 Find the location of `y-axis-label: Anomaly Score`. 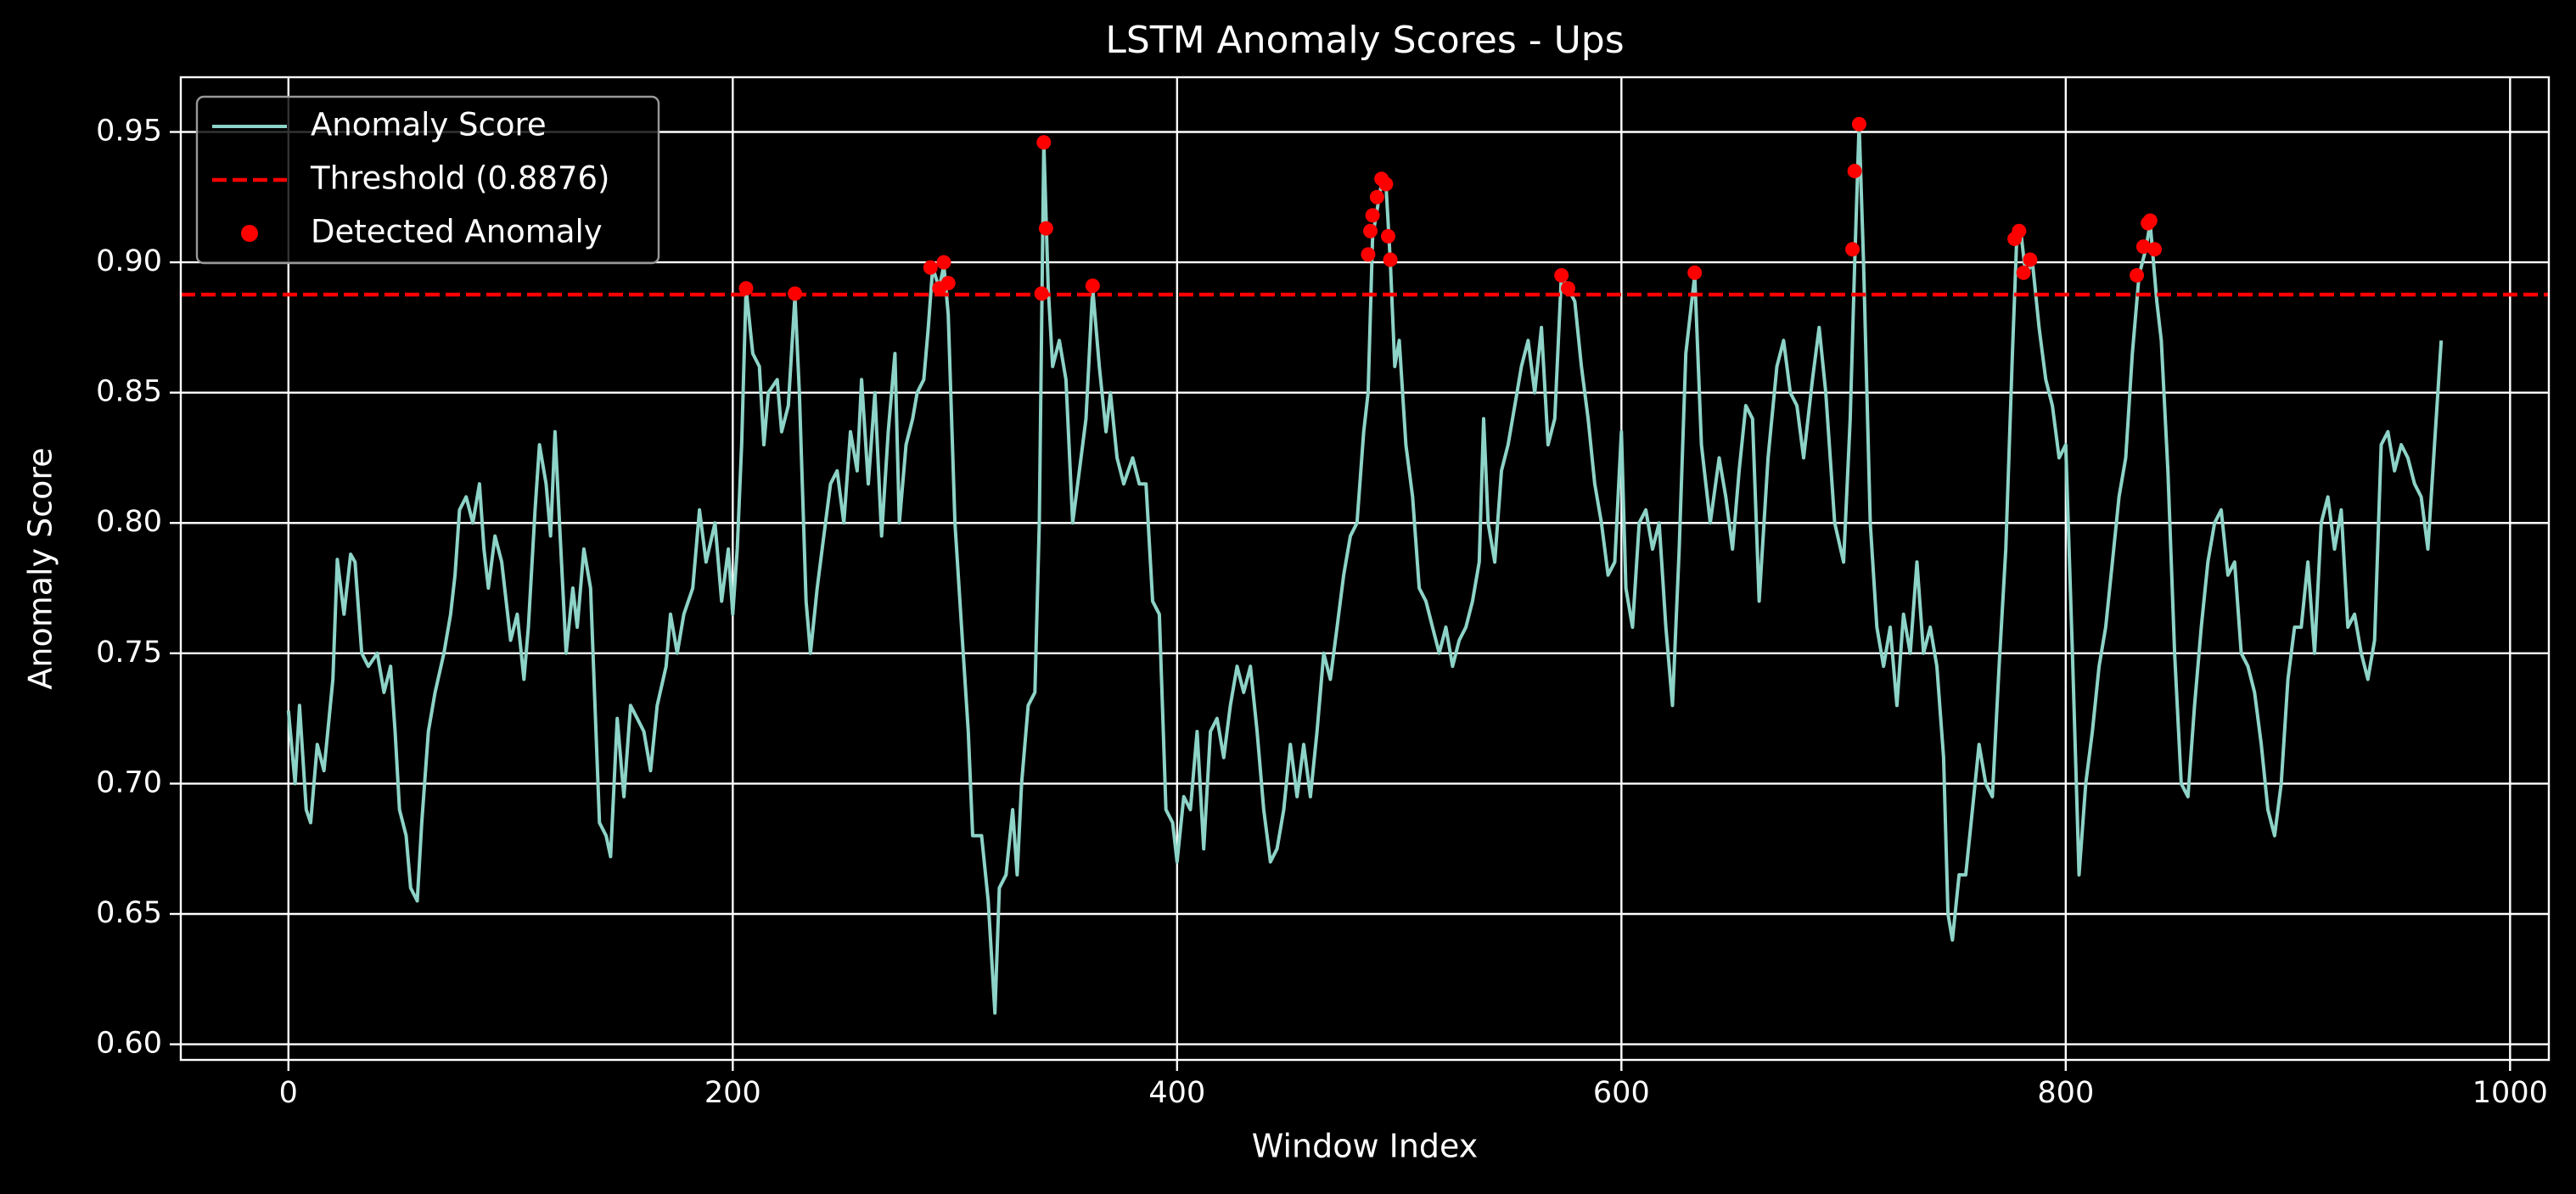

y-axis-label: Anomaly Score is located at coordinates (40, 568).